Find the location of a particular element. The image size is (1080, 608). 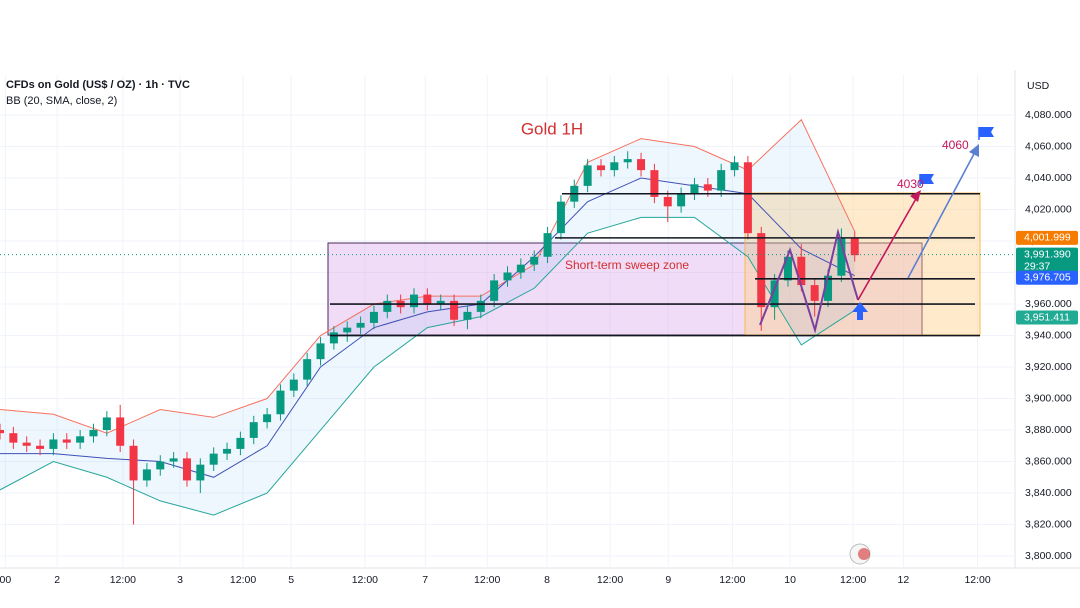

x-tick-label: 00 is located at coordinates (5, 580).